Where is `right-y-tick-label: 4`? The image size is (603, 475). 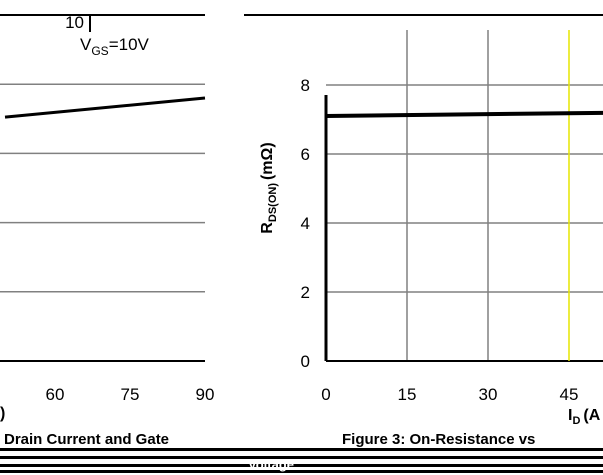
right-y-tick-label: 4 is located at coordinates (305, 223).